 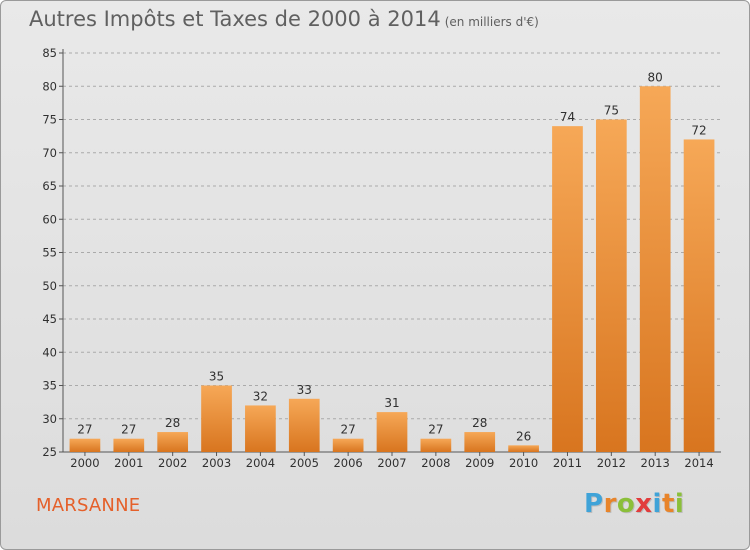 I want to click on x-tick-label: 2004, so click(x=260, y=463).